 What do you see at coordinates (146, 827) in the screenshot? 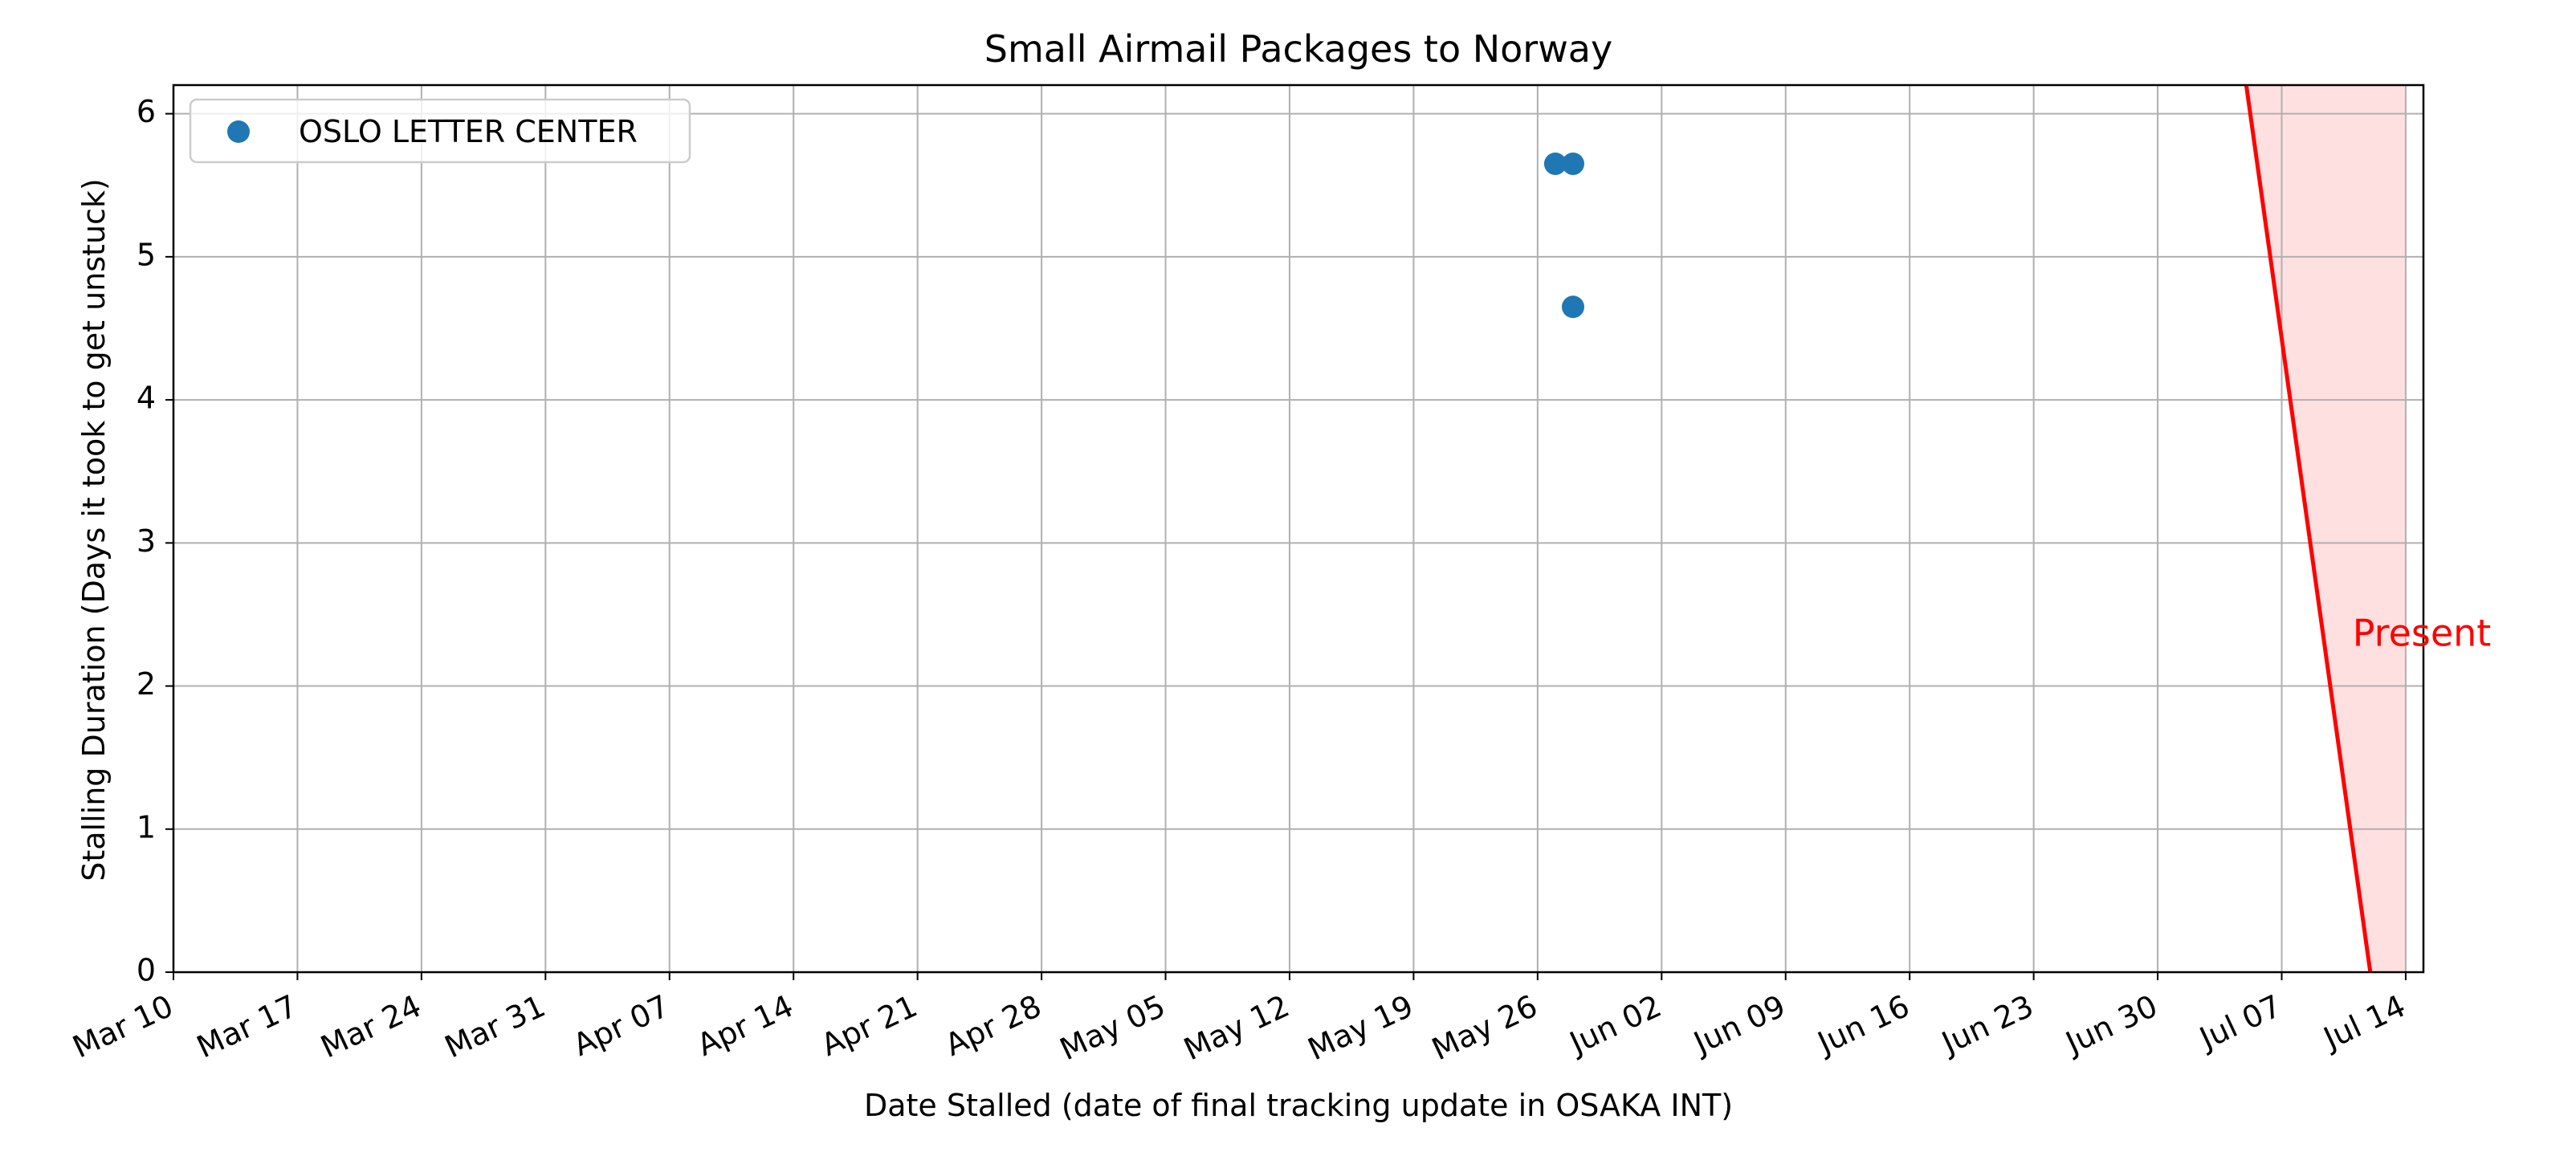
I see `y-tick-label: 1` at bounding box center [146, 827].